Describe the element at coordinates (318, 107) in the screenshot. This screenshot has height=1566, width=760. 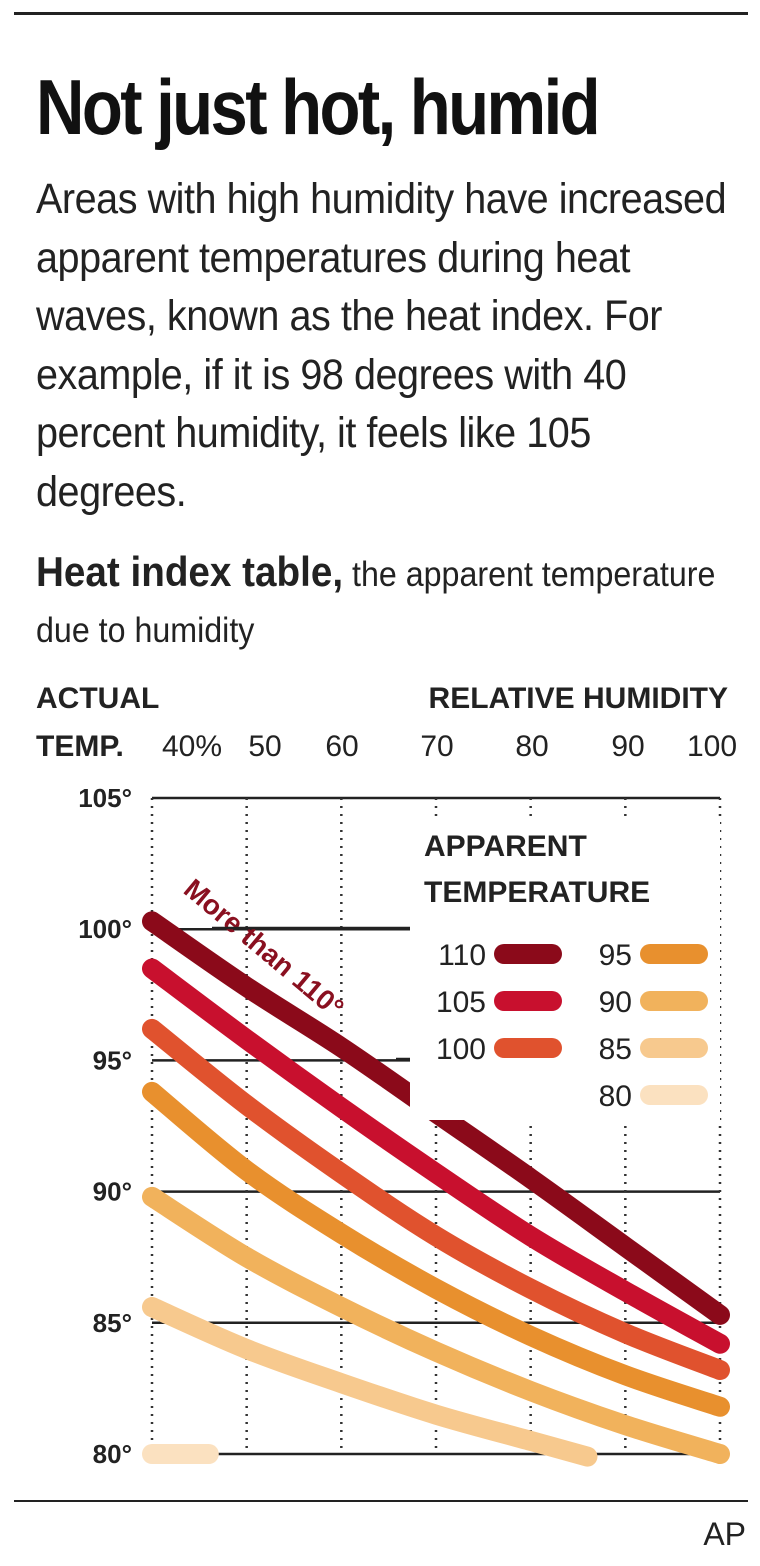
I see `headline: Not just hot, humid` at that location.